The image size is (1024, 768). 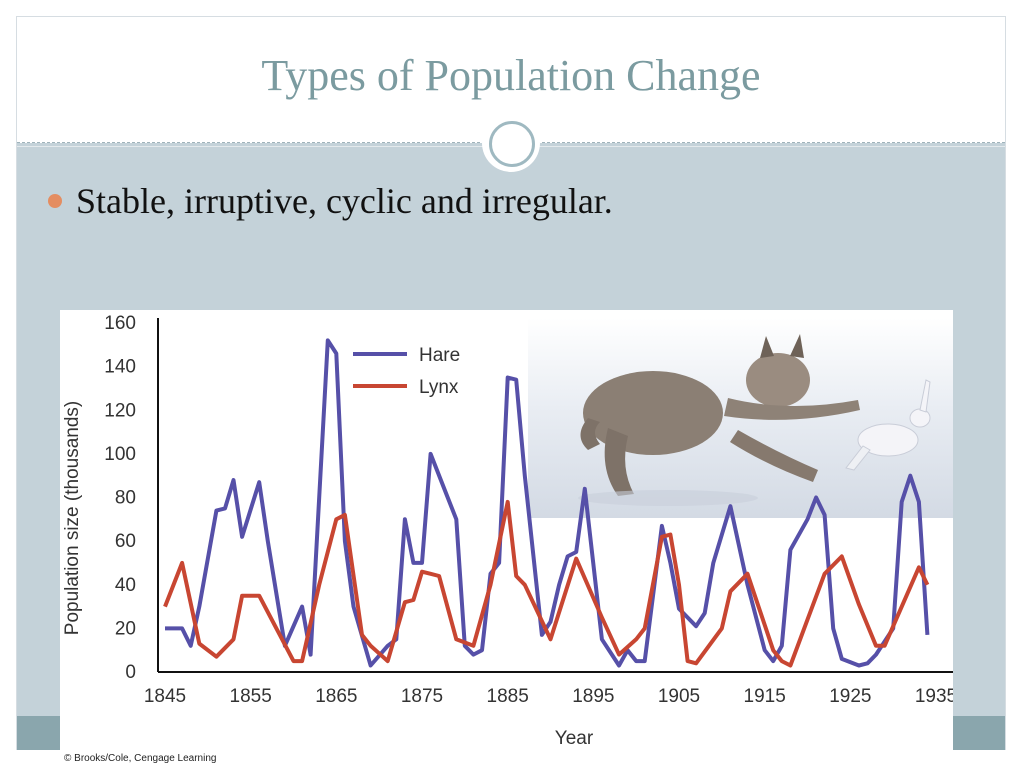 What do you see at coordinates (619, 462) in the screenshot?
I see `lynx-hindleg` at bounding box center [619, 462].